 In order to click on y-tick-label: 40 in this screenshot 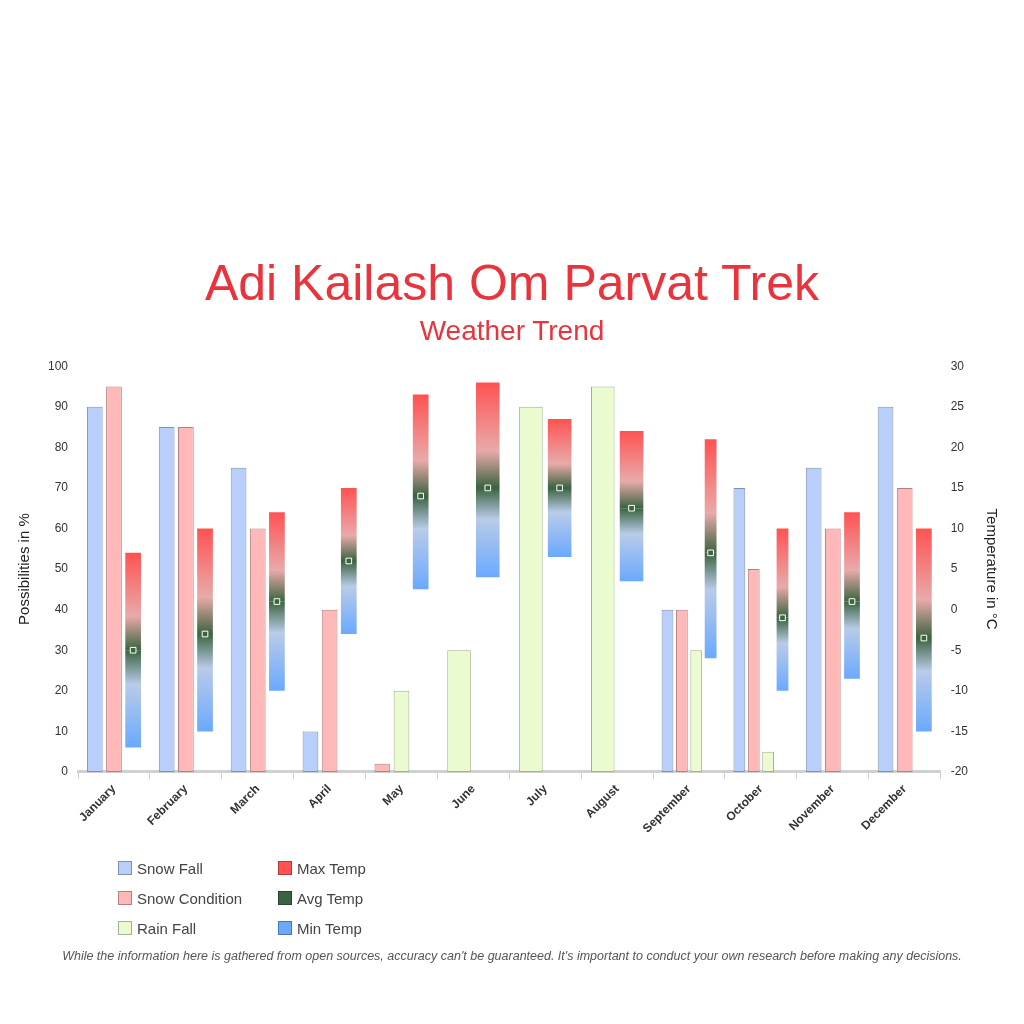, I will do `click(61, 608)`.